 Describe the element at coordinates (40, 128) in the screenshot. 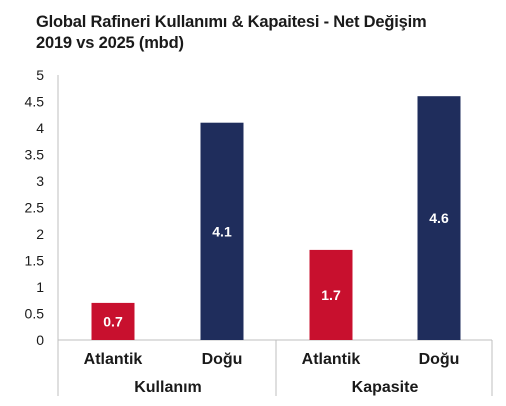

I see `y-tick-label: 4` at that location.